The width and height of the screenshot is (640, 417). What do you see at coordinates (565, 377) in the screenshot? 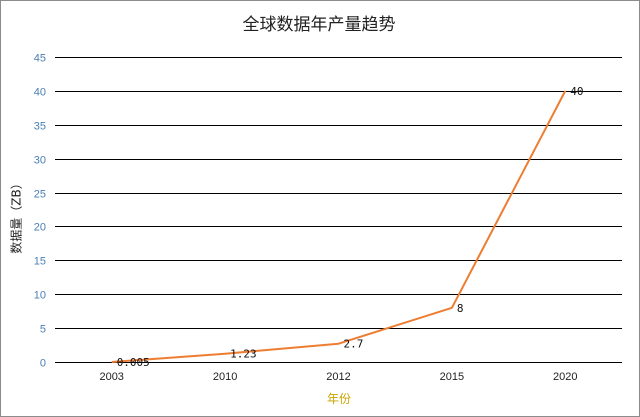
I see `x-tick-label-2020: 2020` at bounding box center [565, 377].